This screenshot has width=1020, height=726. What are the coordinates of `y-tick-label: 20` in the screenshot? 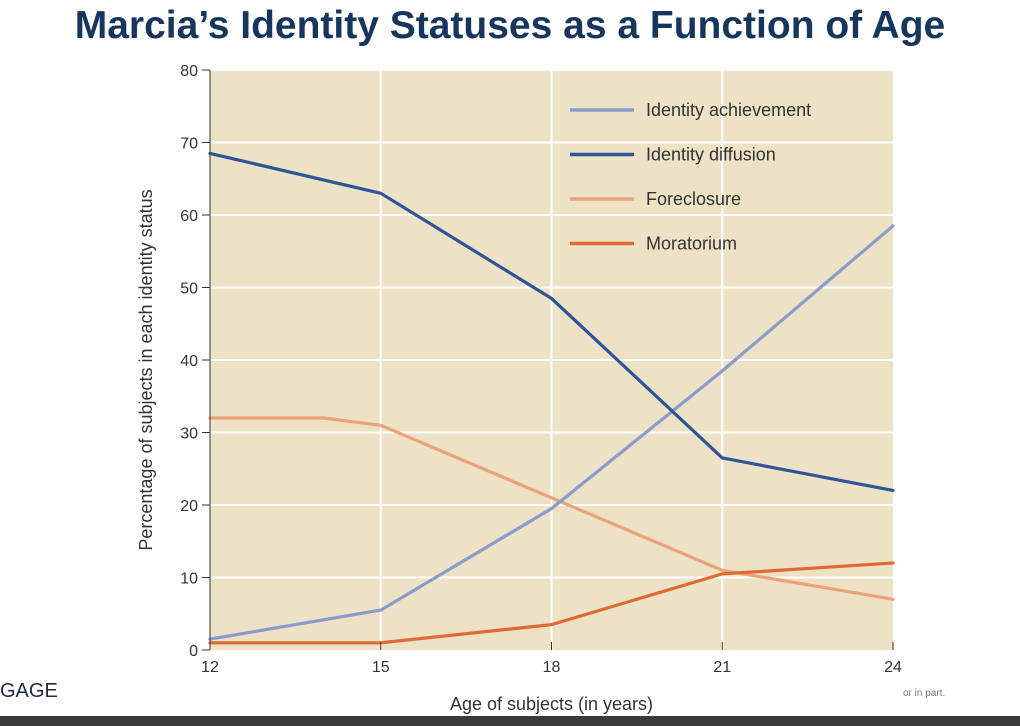 It's located at (189, 506).